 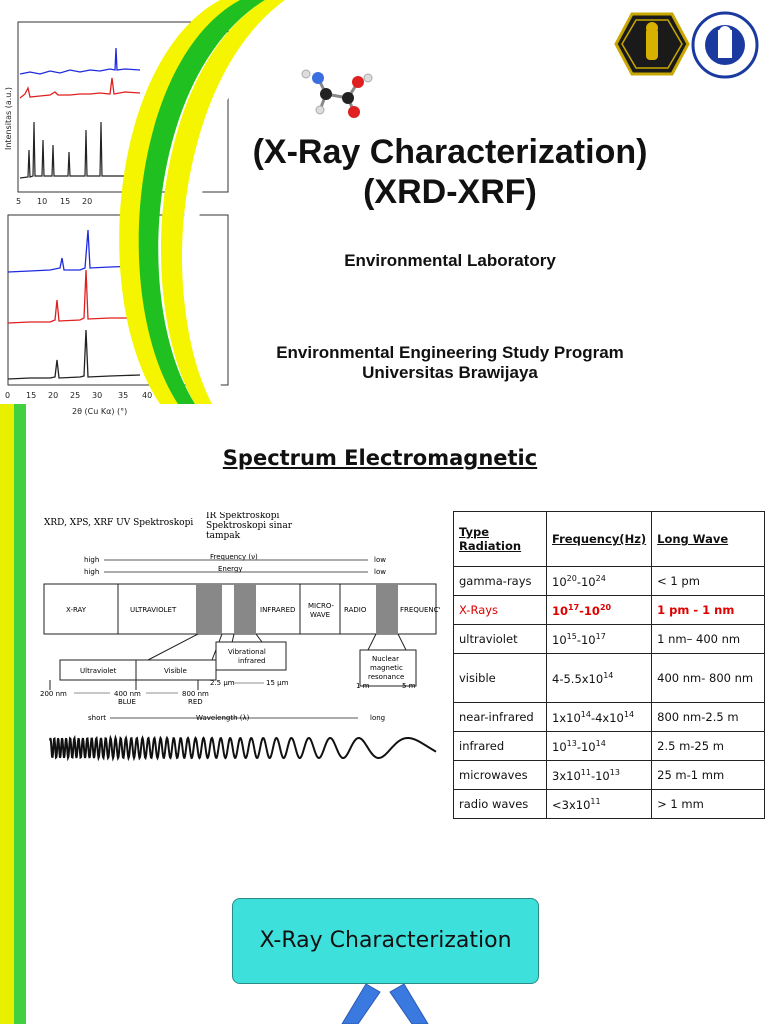 What do you see at coordinates (277, 683) in the screenshot?
I see `scale-label: 15 μm` at bounding box center [277, 683].